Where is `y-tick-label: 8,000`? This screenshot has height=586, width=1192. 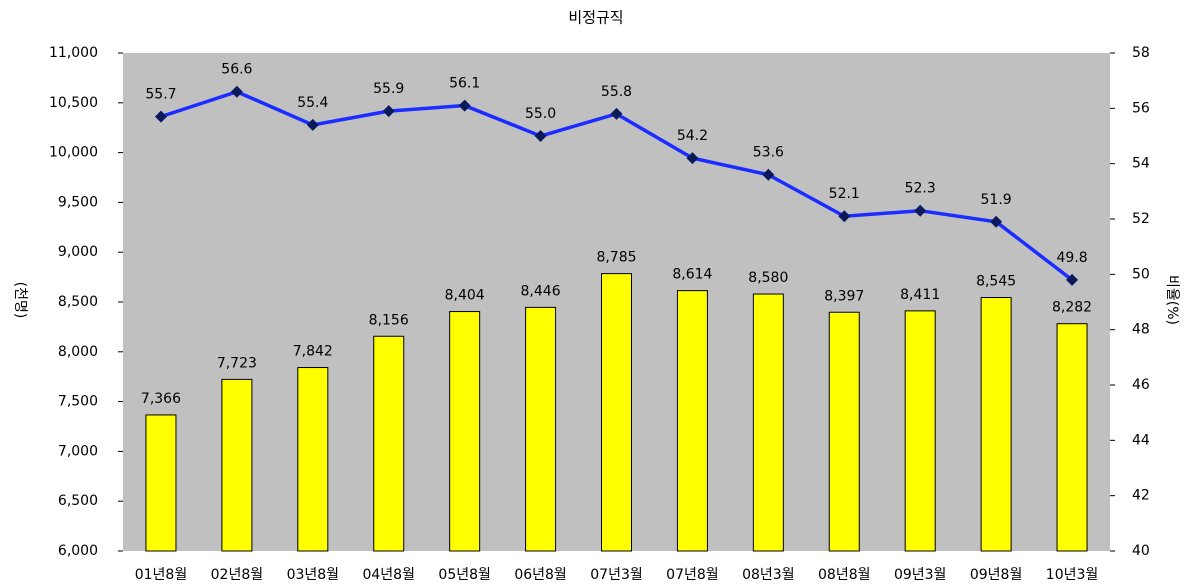 y-tick-label: 8,000 is located at coordinates (78, 352).